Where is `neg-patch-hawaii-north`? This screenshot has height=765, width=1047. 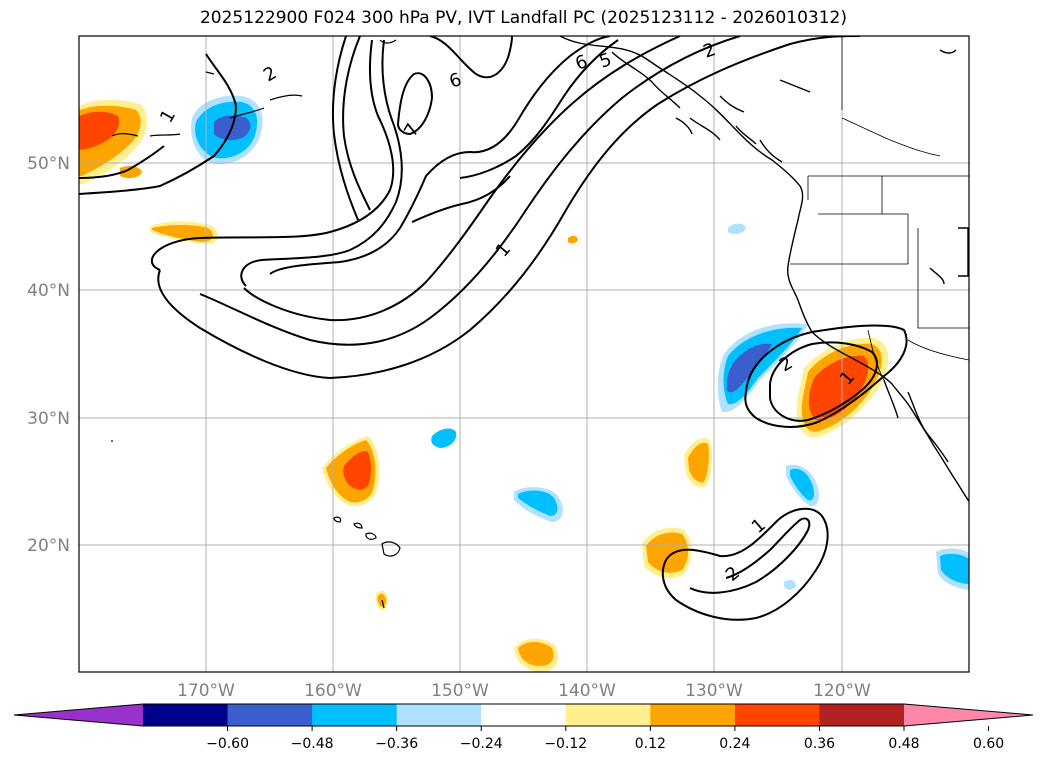
neg-patch-hawaii-north is located at coordinates (444, 438).